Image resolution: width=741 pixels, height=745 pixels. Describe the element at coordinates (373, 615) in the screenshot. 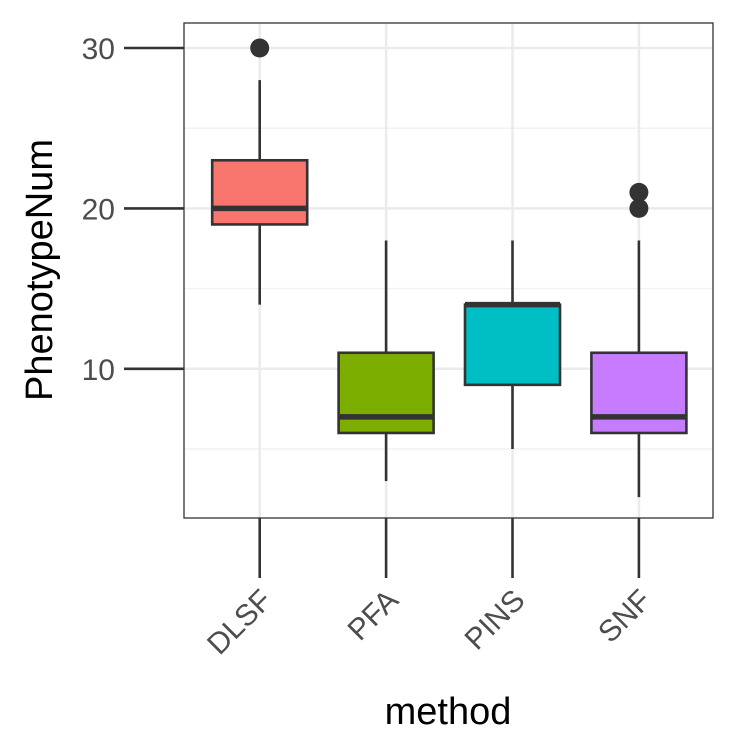

I see `x-tick-label-pfa: PFA` at that location.